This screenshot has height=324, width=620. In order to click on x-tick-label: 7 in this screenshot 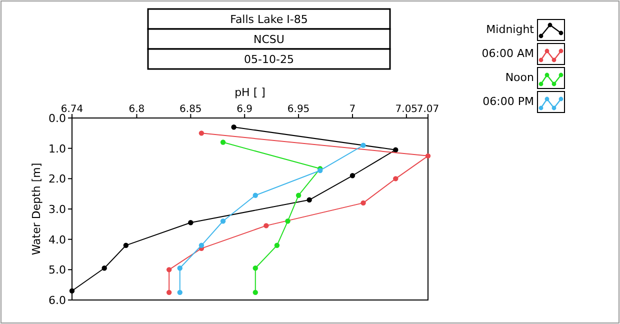, I will do `click(352, 109)`.